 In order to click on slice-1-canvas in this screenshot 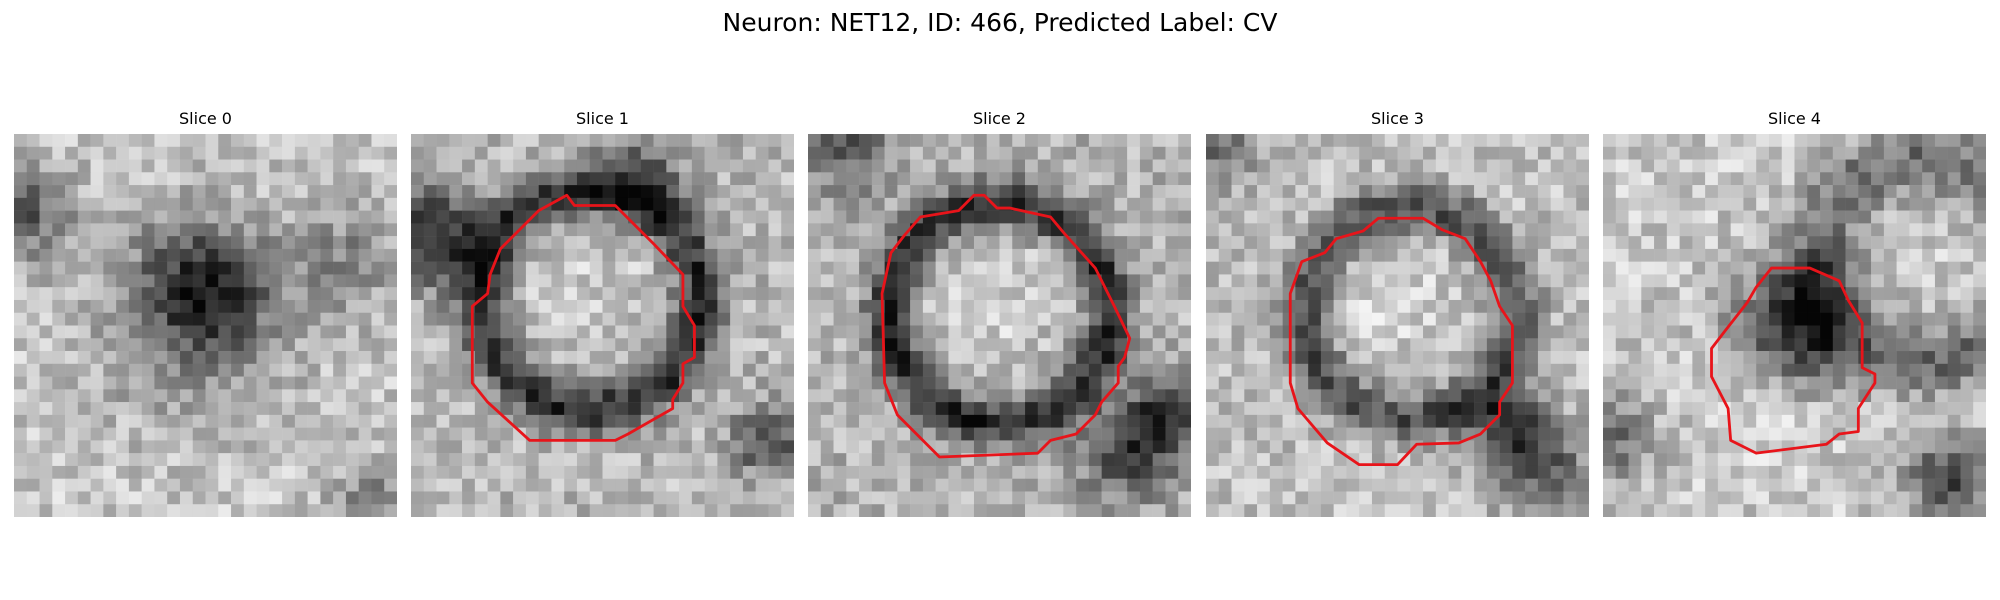, I will do `click(602, 325)`.